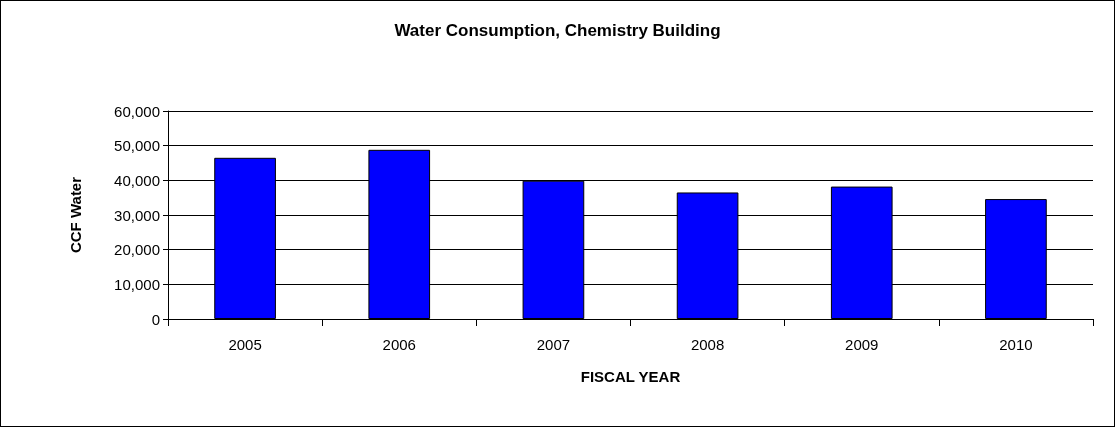 This screenshot has height=427, width=1115. Describe the element at coordinates (75, 215) in the screenshot. I see `y-axis-title: CCF Water` at that location.